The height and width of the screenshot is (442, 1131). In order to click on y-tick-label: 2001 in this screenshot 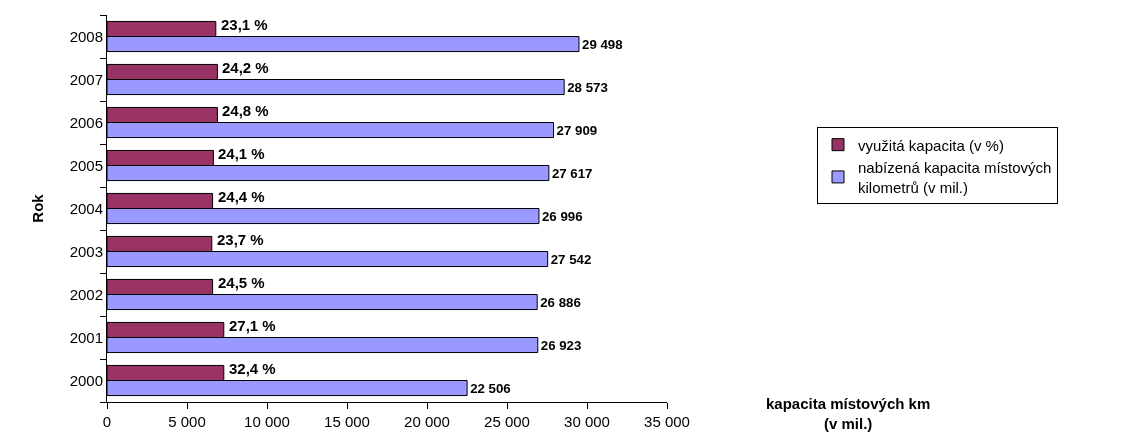, I will do `click(86, 337)`.